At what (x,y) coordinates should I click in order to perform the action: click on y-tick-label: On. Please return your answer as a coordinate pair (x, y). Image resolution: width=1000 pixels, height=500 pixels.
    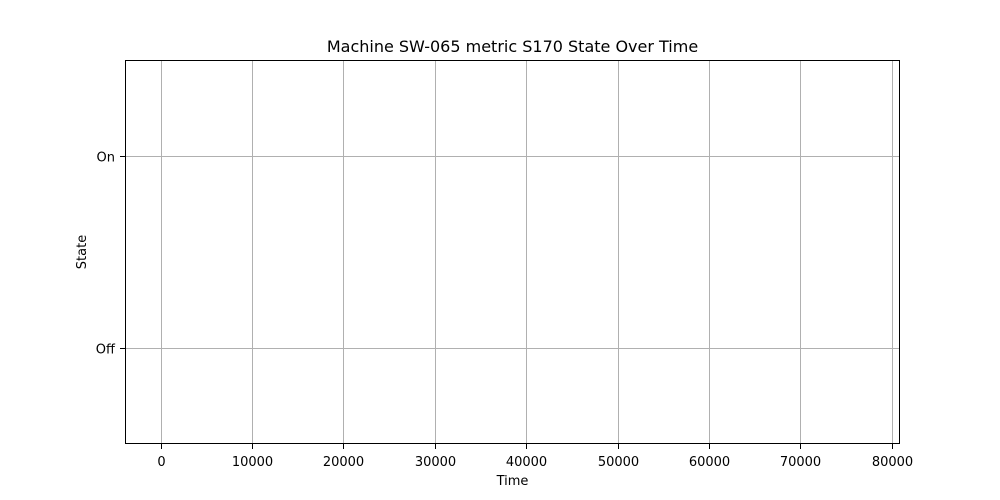
    Looking at the image, I should click on (106, 158).